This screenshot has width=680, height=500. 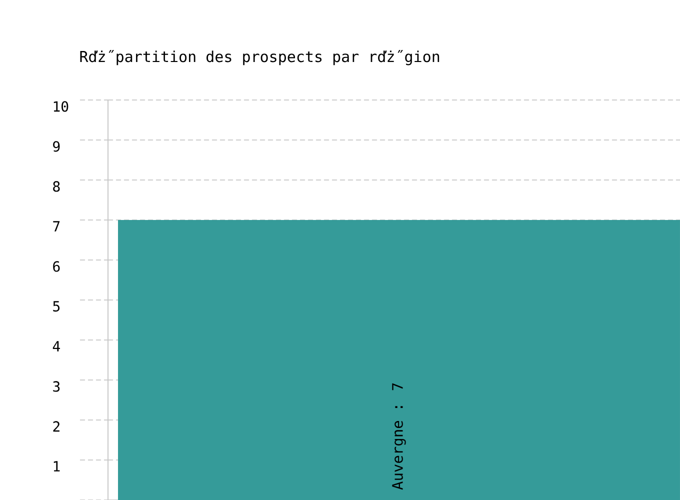 What do you see at coordinates (56, 346) in the screenshot?
I see `y-tick-label: 4` at bounding box center [56, 346].